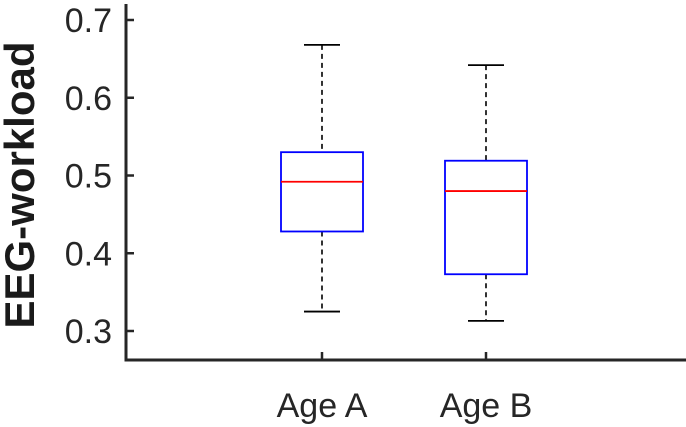  I want to click on y-tick-label: 0.4, so click(88, 254).